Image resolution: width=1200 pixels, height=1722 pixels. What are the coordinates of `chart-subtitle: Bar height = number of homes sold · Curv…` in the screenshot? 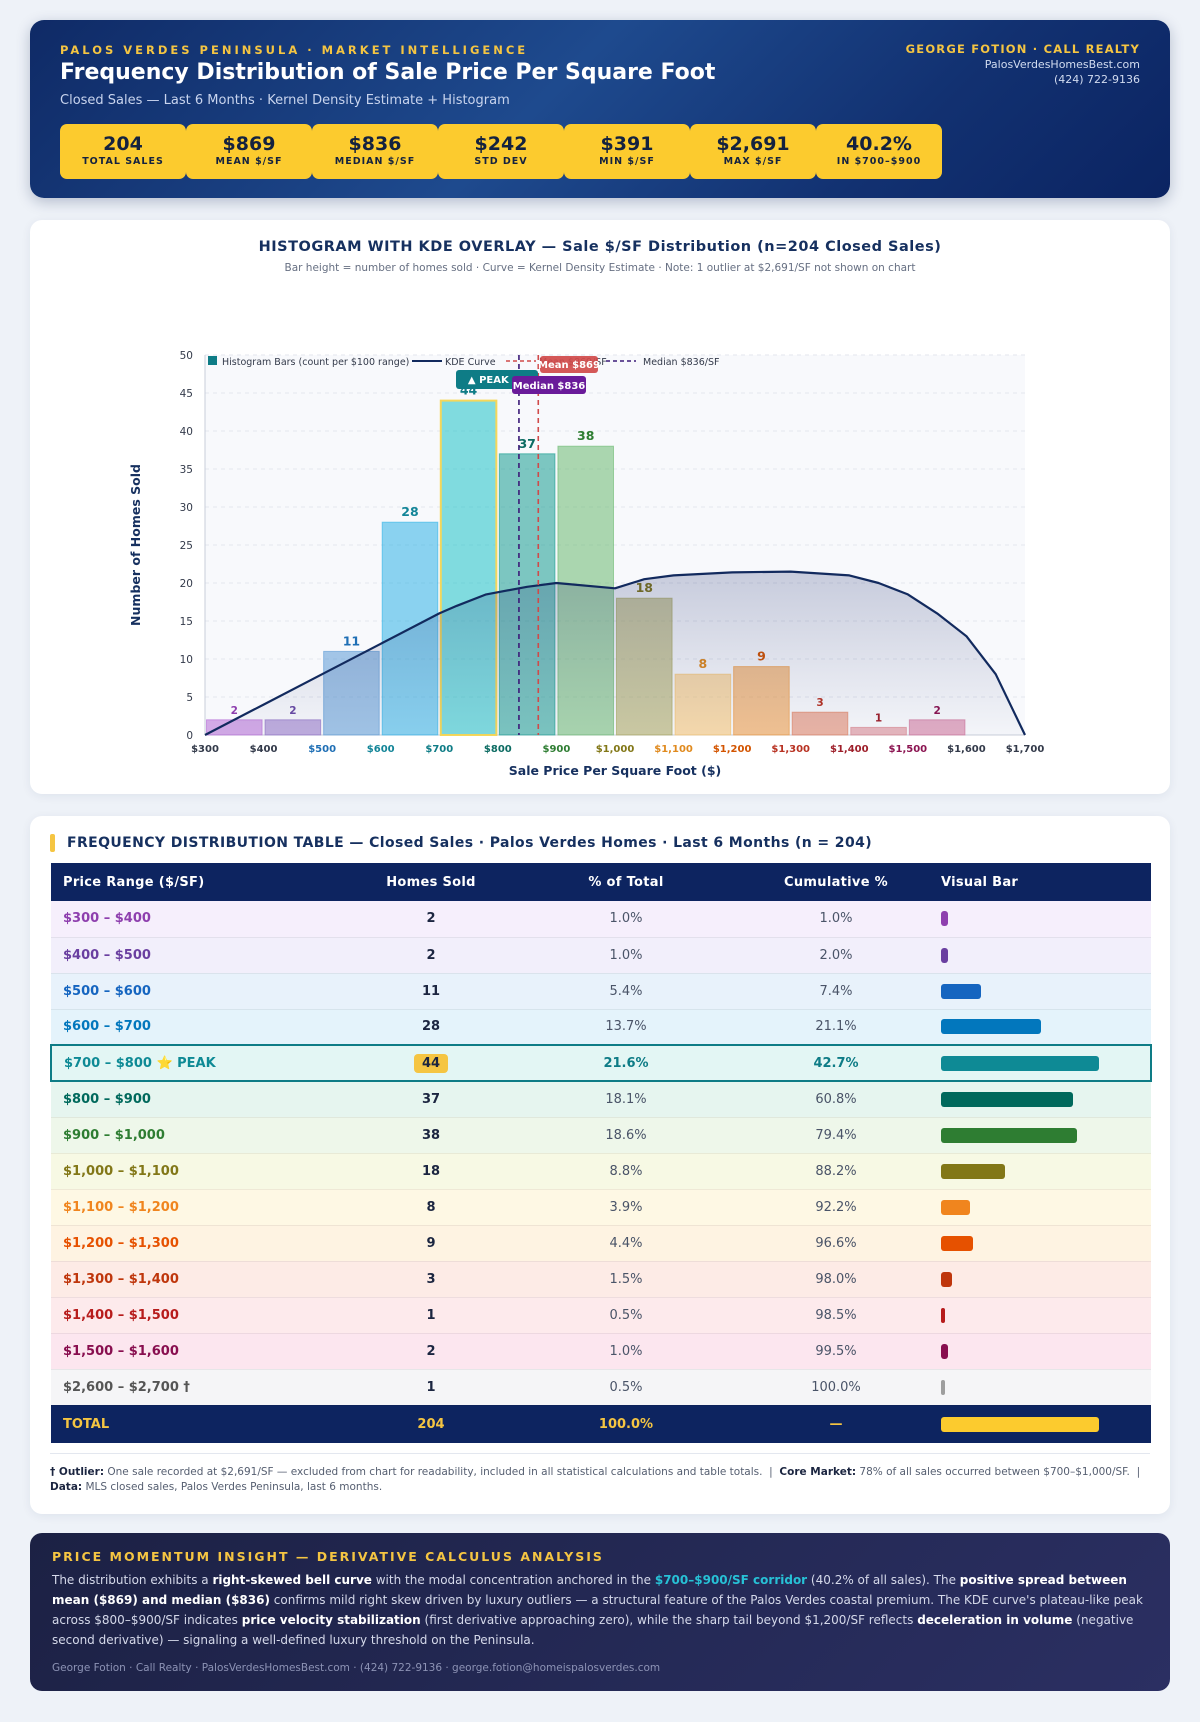 It's located at (600, 268).